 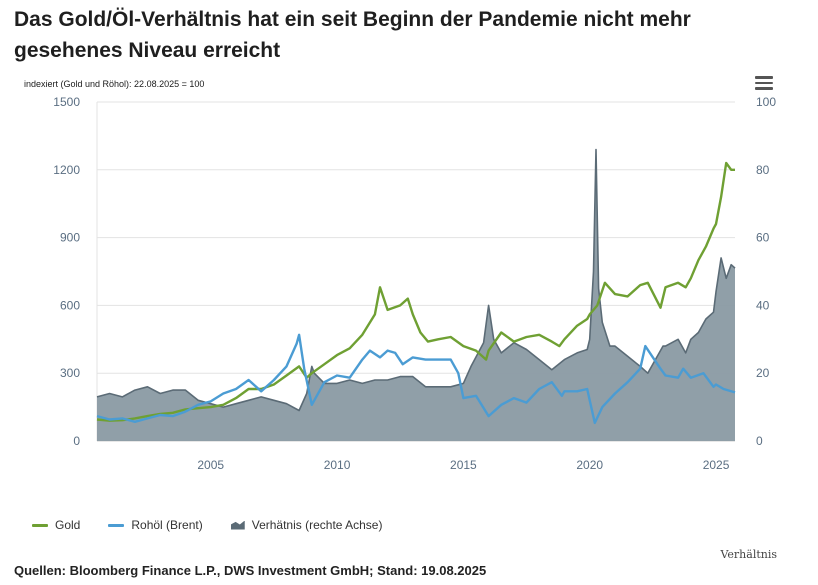 What do you see at coordinates (68, 525) in the screenshot?
I see `legend-label-gold: Gold` at bounding box center [68, 525].